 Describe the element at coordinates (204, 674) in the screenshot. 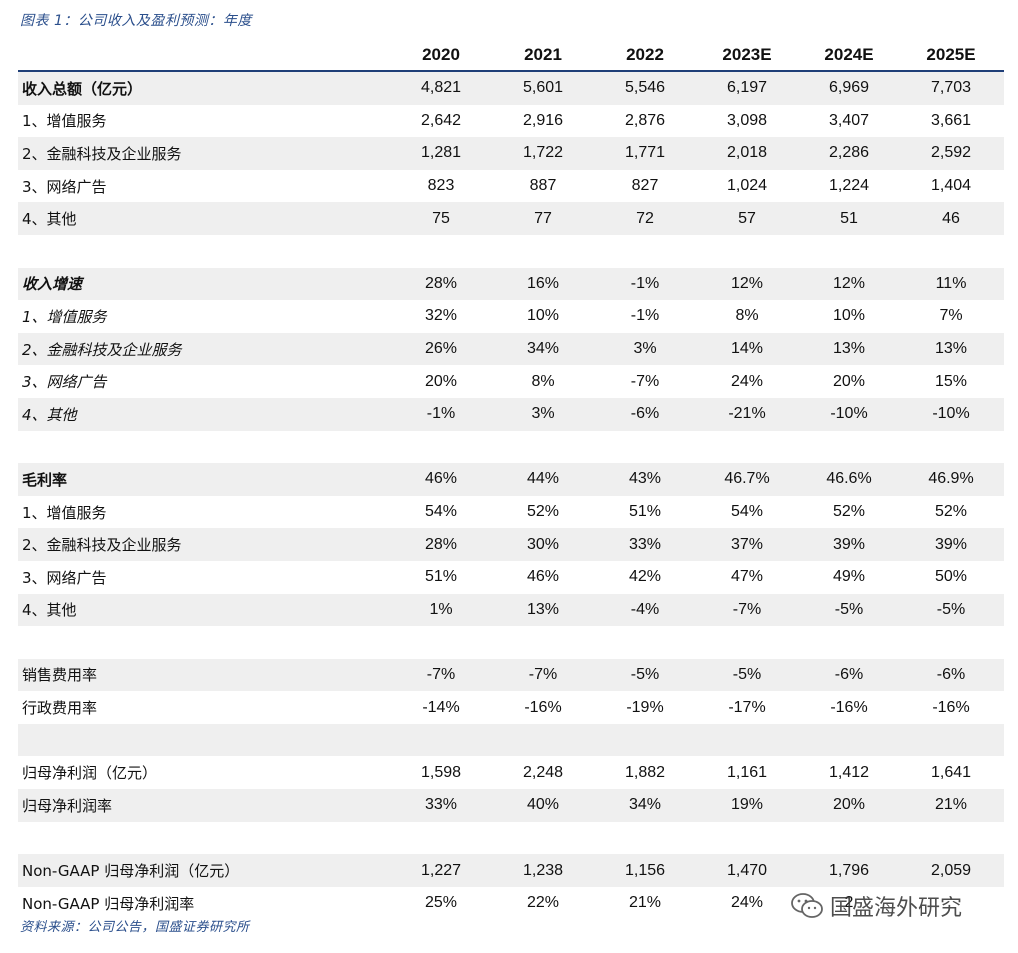

I see `row-label: 销售费用率` at that location.